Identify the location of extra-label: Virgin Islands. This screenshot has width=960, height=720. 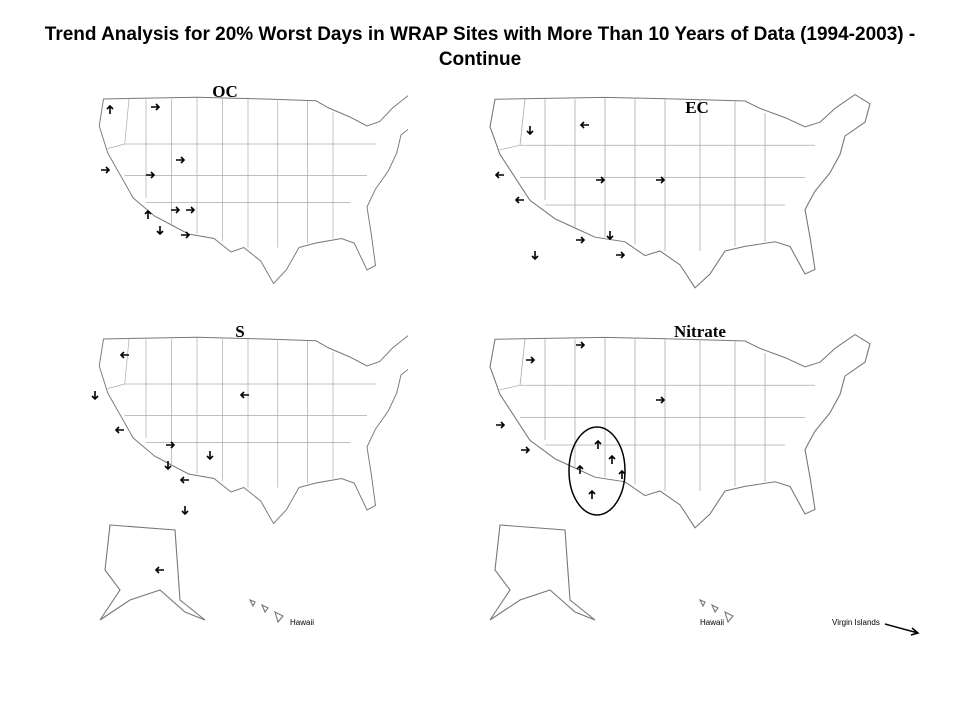
(856, 622).